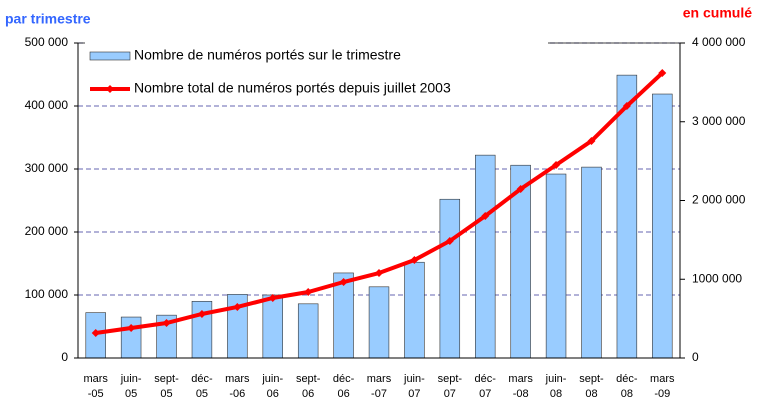 The image size is (757, 416). What do you see at coordinates (47, 231) in the screenshot?
I see `y-tick-label: 200 000` at bounding box center [47, 231].